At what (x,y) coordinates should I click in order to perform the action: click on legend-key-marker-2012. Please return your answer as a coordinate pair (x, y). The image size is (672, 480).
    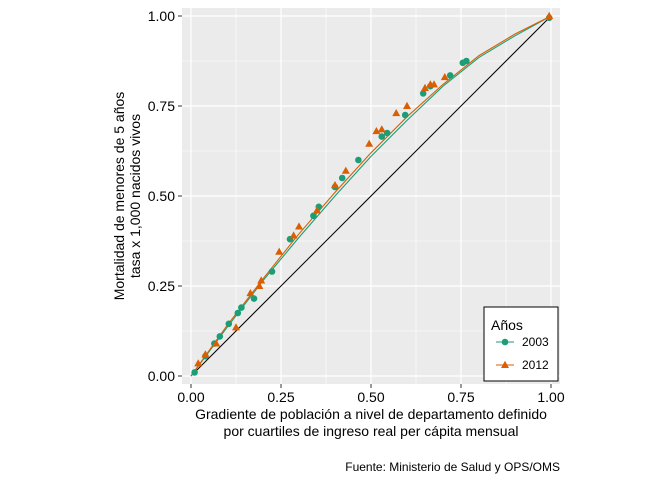
    Looking at the image, I should click on (505, 364).